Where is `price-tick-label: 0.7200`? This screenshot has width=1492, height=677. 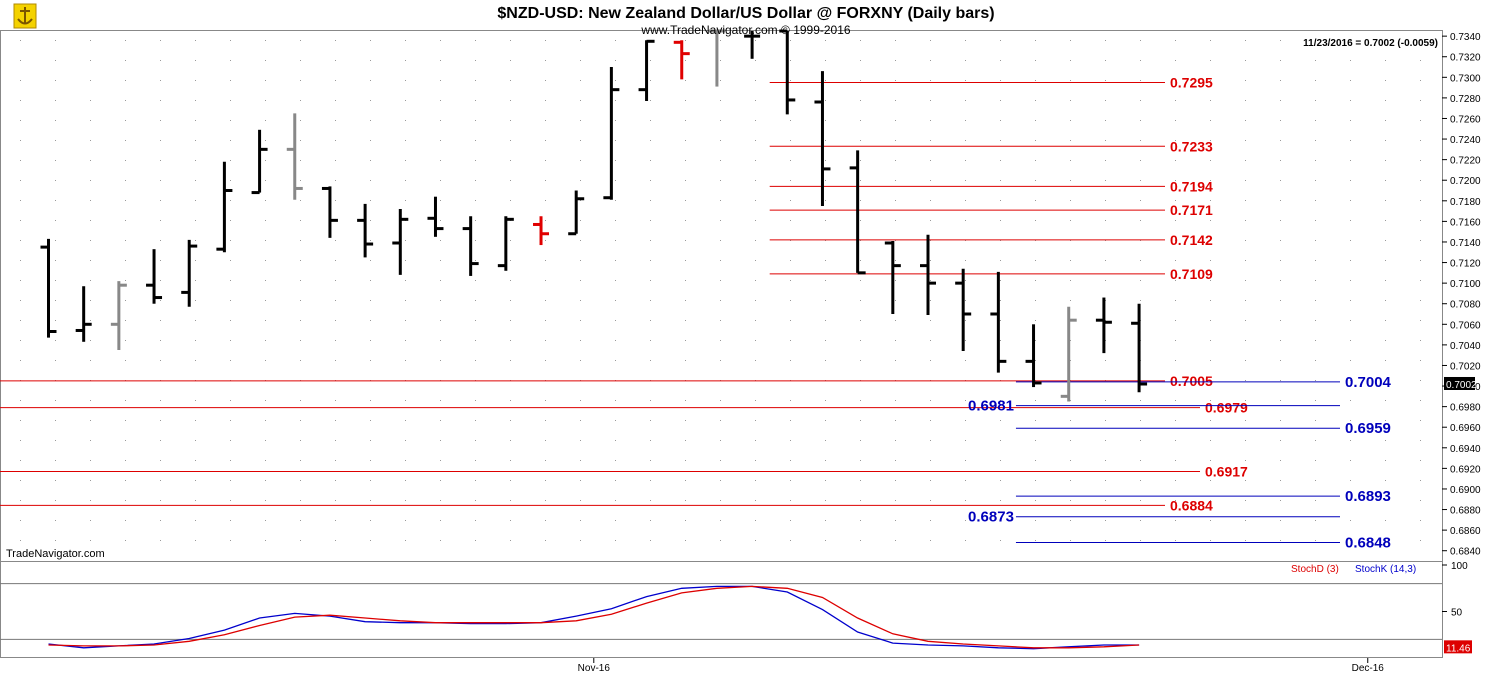 price-tick-label: 0.7200 is located at coordinates (1465, 181).